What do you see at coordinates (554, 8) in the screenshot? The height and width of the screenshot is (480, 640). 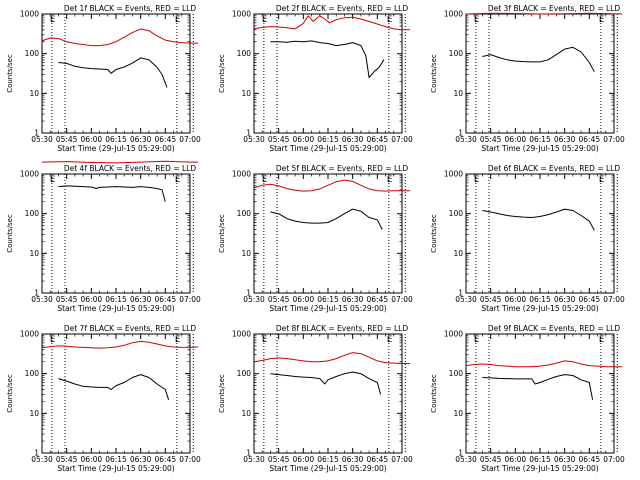 I see `chart-title: Det 3f BLACK = Events, RED = LLD` at bounding box center [554, 8].